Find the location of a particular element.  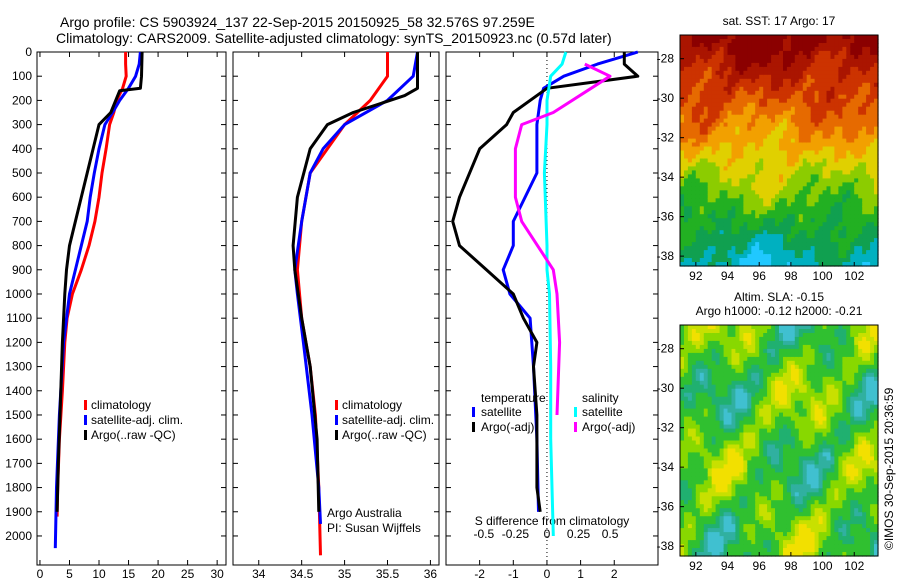

y-tick-label: 1400 is located at coordinates (18, 391).